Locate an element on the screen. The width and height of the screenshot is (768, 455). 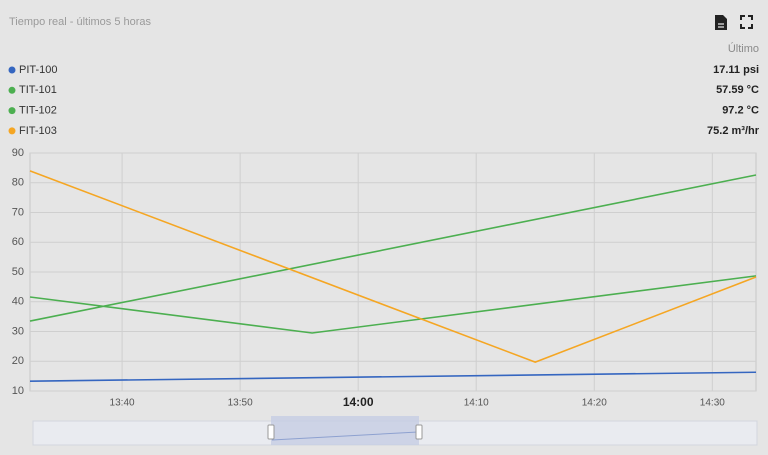
last-header: Último is located at coordinates (743, 48).